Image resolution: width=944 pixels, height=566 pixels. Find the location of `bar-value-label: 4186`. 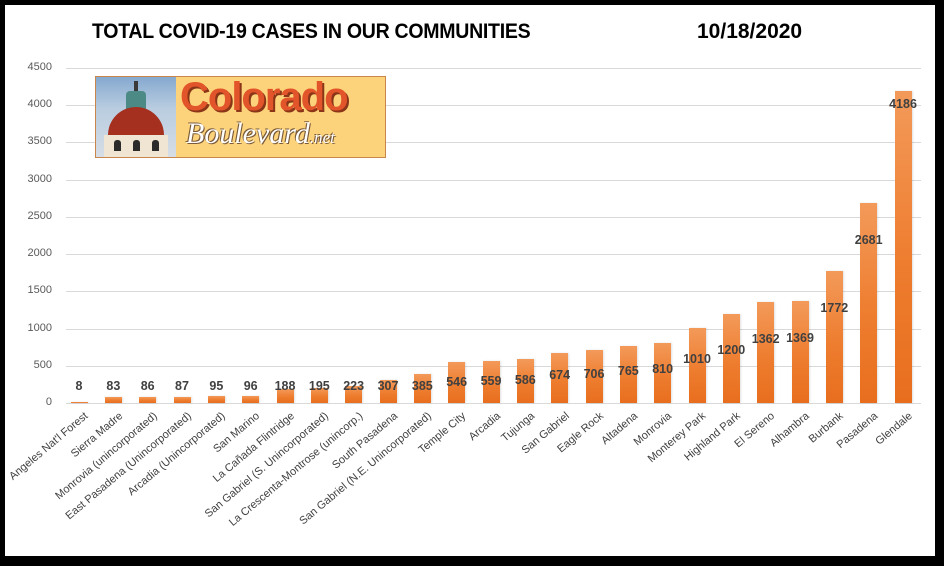

bar-value-label: 4186 is located at coordinates (903, 104).